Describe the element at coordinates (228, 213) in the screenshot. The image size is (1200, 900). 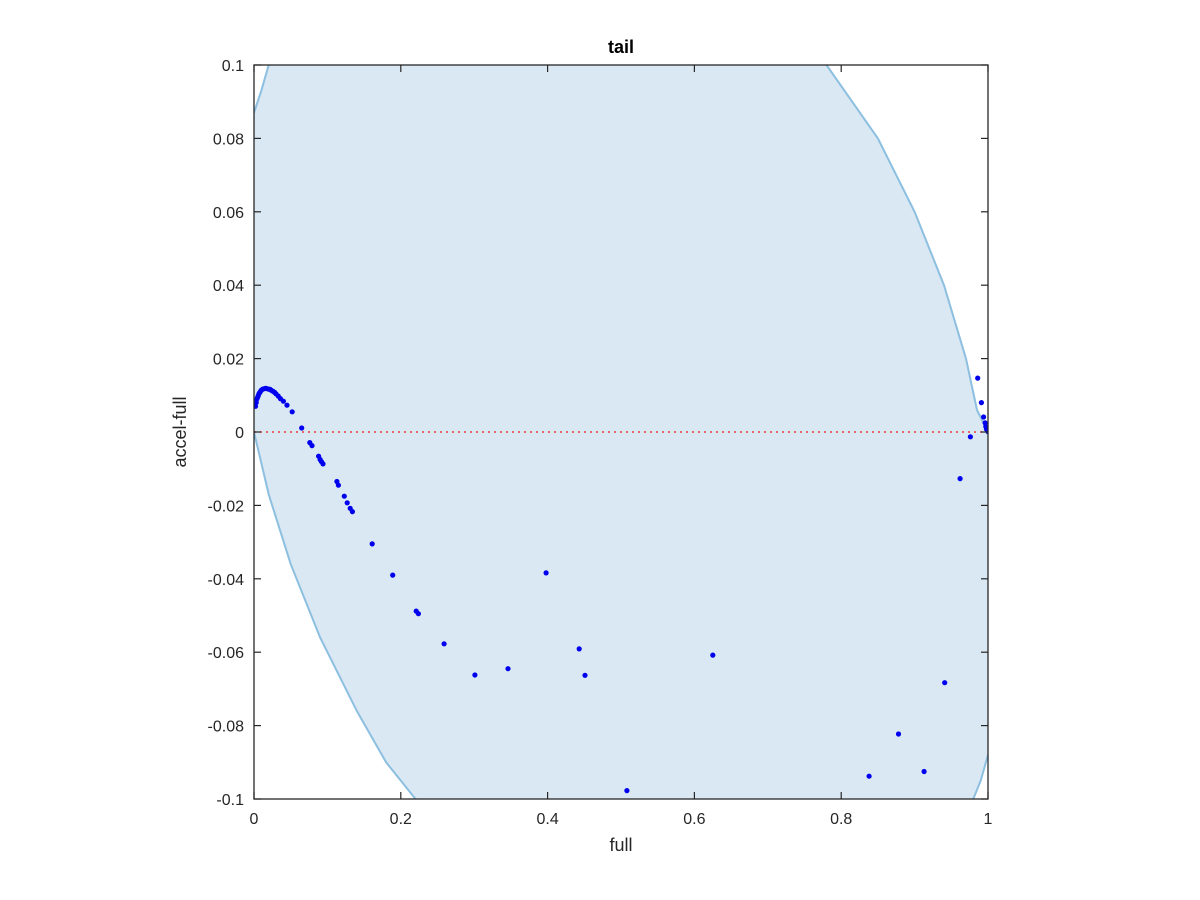
I see `y-tick-label: 0.06` at that location.